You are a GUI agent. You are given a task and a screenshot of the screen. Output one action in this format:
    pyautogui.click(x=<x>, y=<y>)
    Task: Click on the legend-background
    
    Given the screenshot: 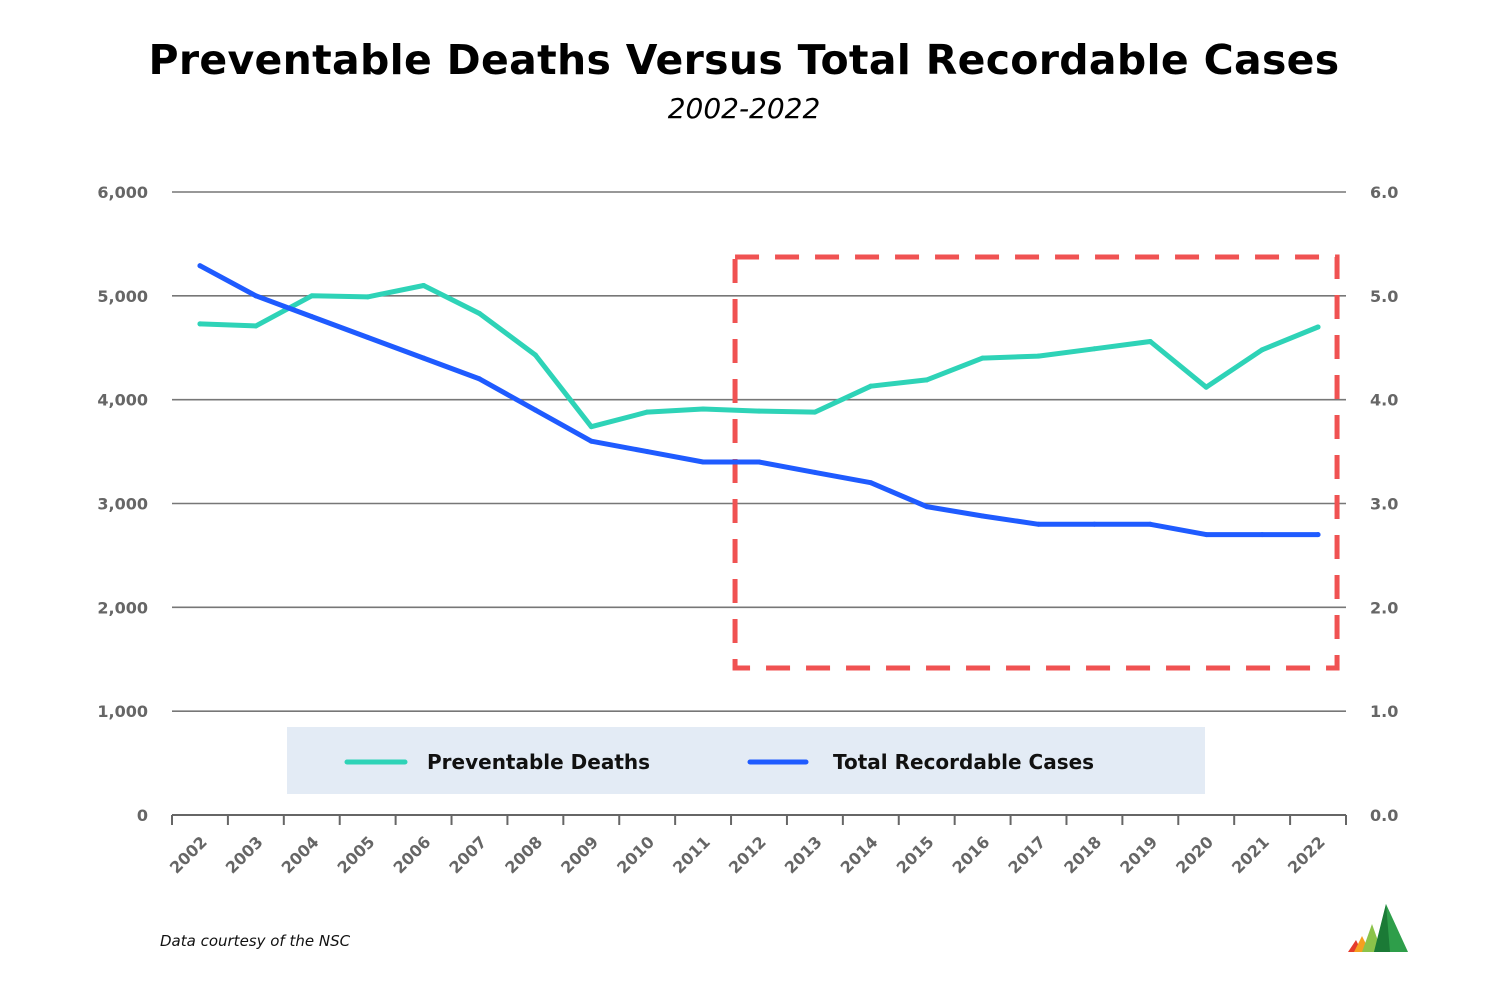 What is the action you would take?
    pyautogui.click(x=746, y=760)
    